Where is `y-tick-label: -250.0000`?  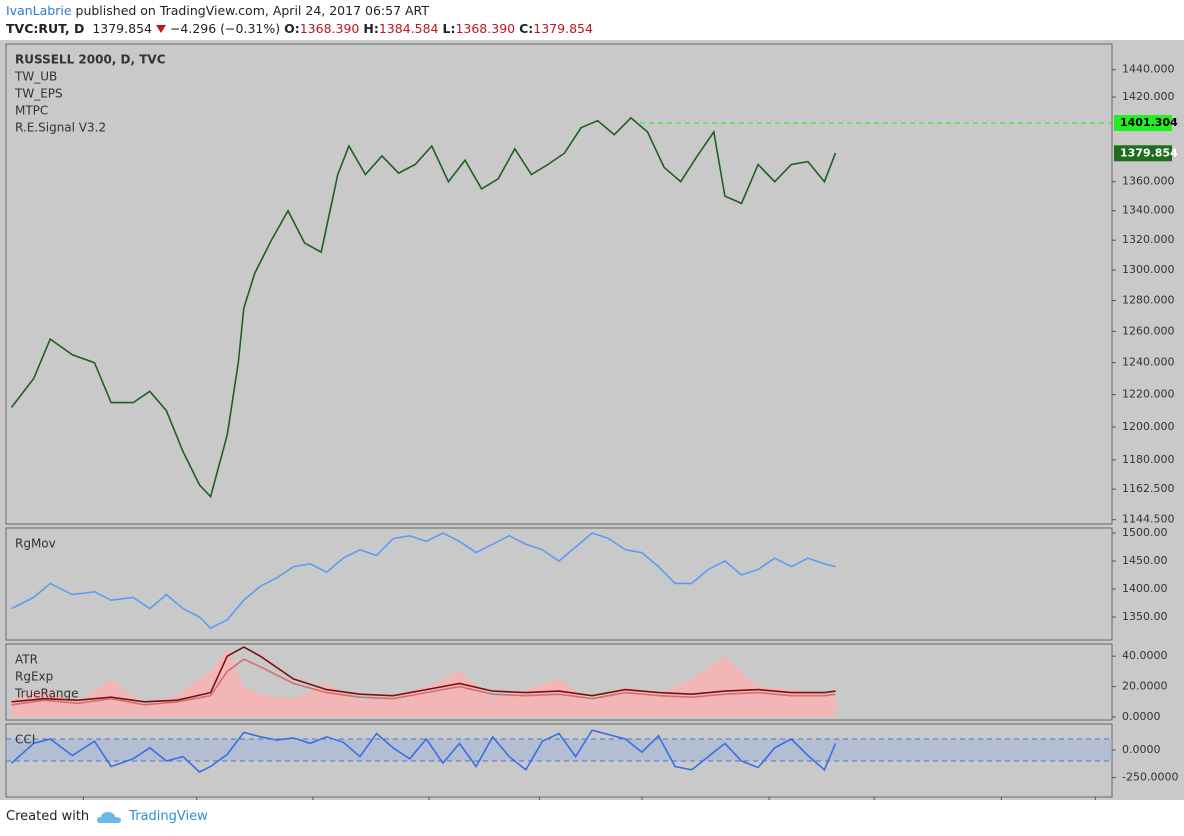
y-tick-label: -250.0000 is located at coordinates (1150, 777).